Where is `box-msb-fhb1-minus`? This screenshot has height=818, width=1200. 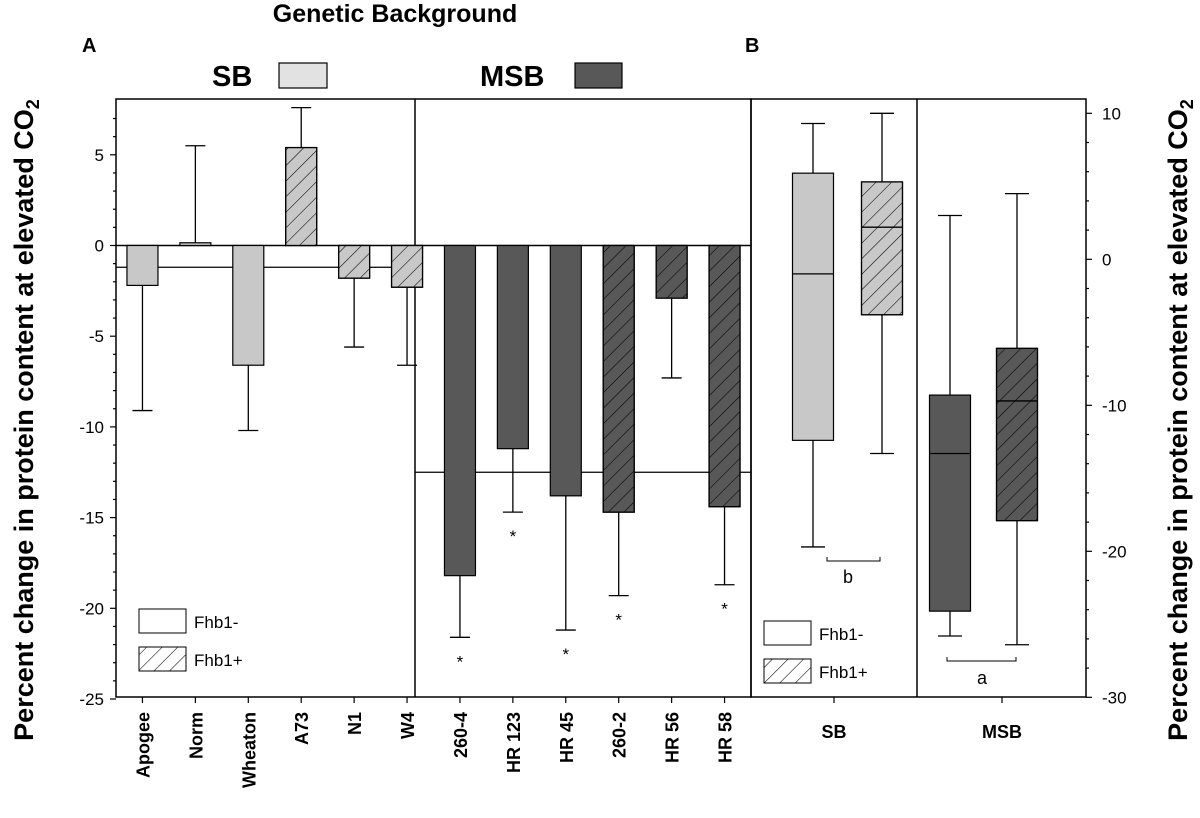
box-msb-fhb1-minus is located at coordinates (950, 503).